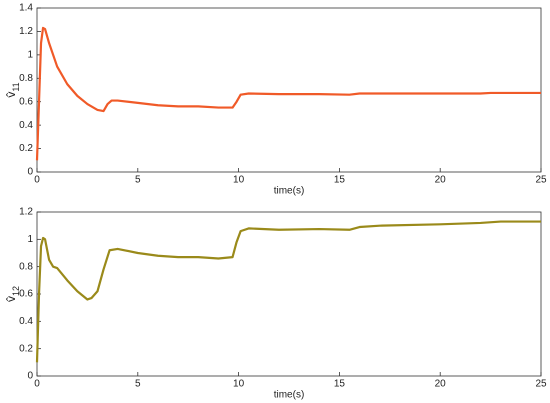 This screenshot has height=403, width=550. Describe the element at coordinates (16, 86) in the screenshot. I see `y-label-sub: 11` at that location.